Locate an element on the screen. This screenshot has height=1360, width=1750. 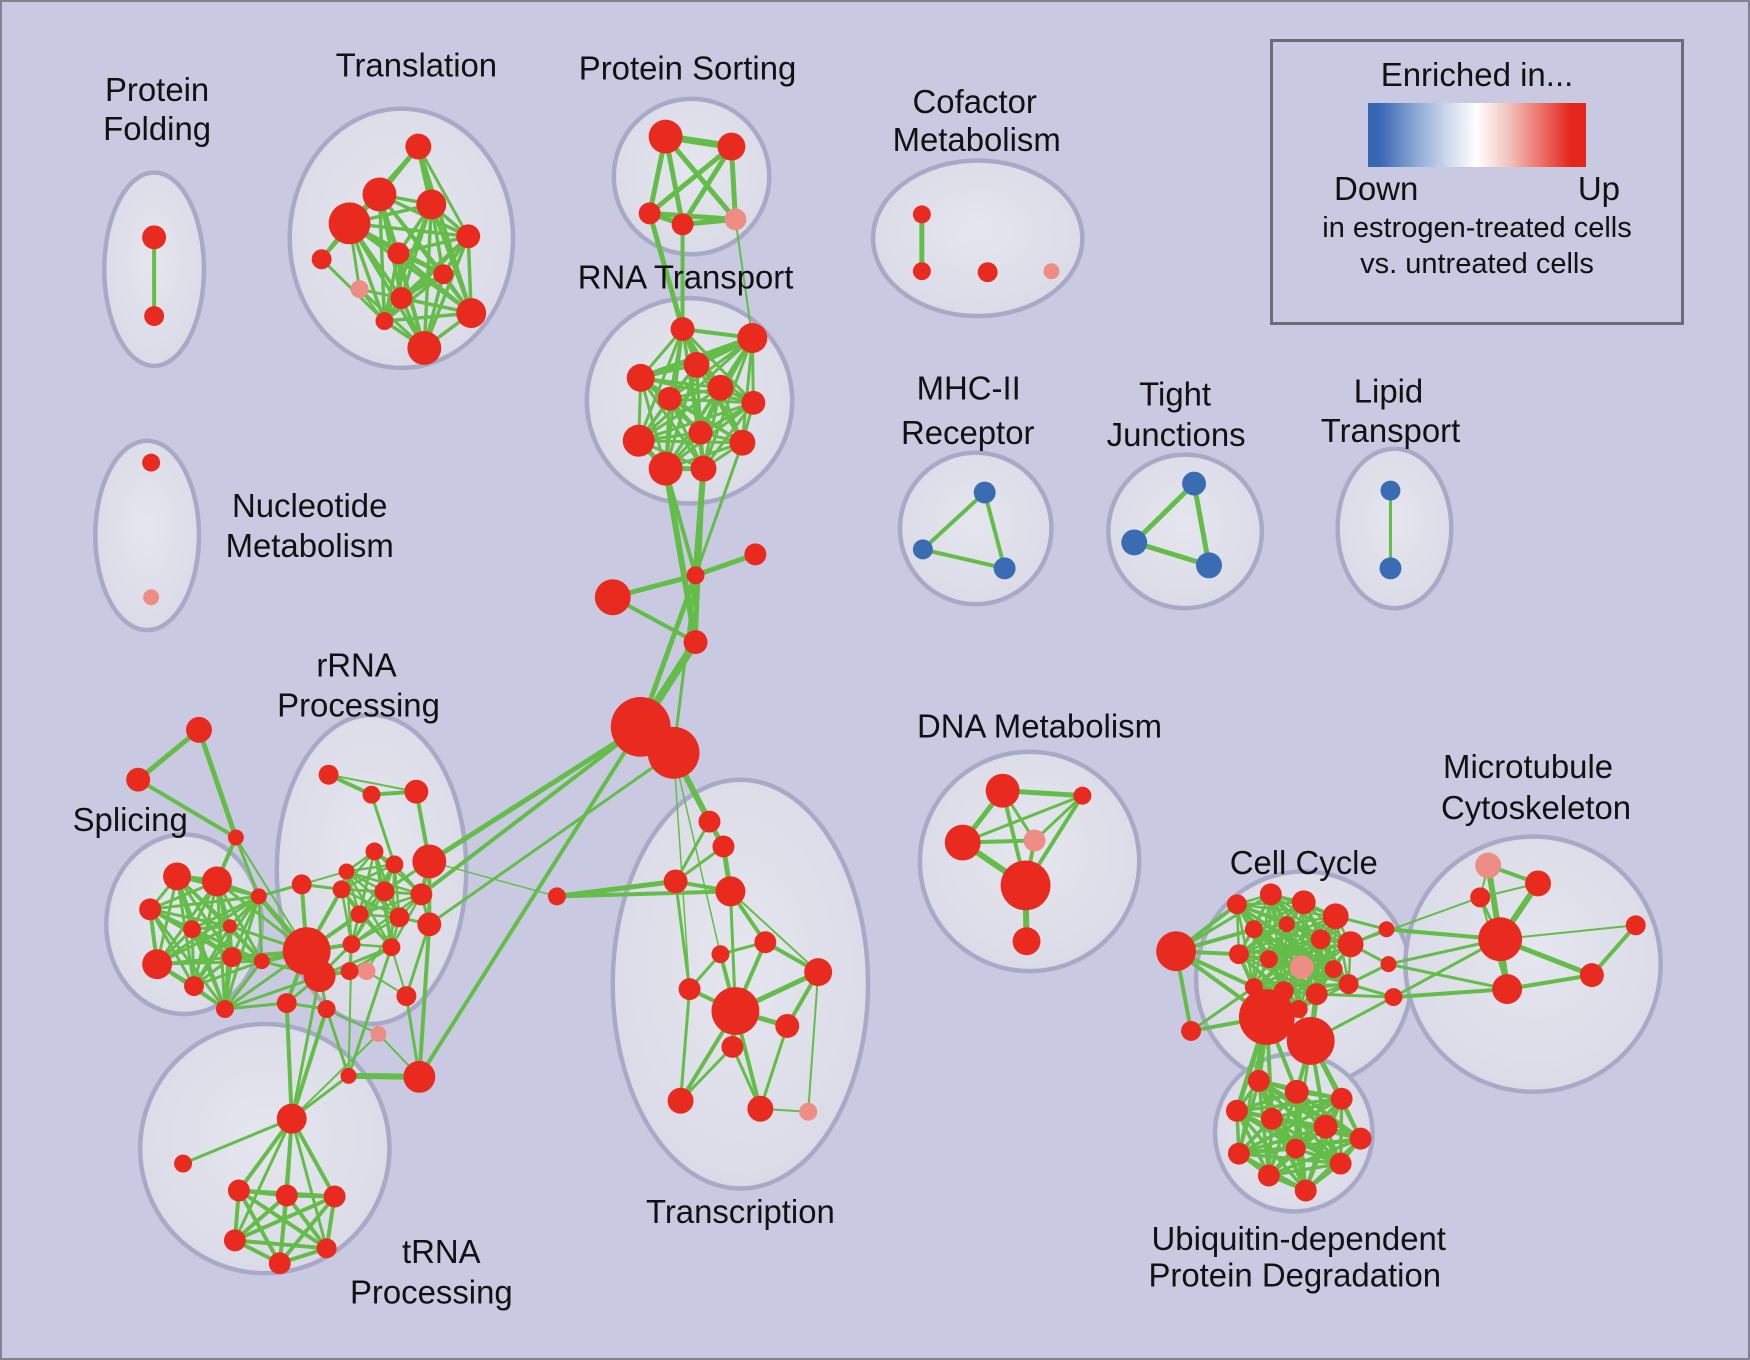
node-d1 is located at coordinates (1082, 795).